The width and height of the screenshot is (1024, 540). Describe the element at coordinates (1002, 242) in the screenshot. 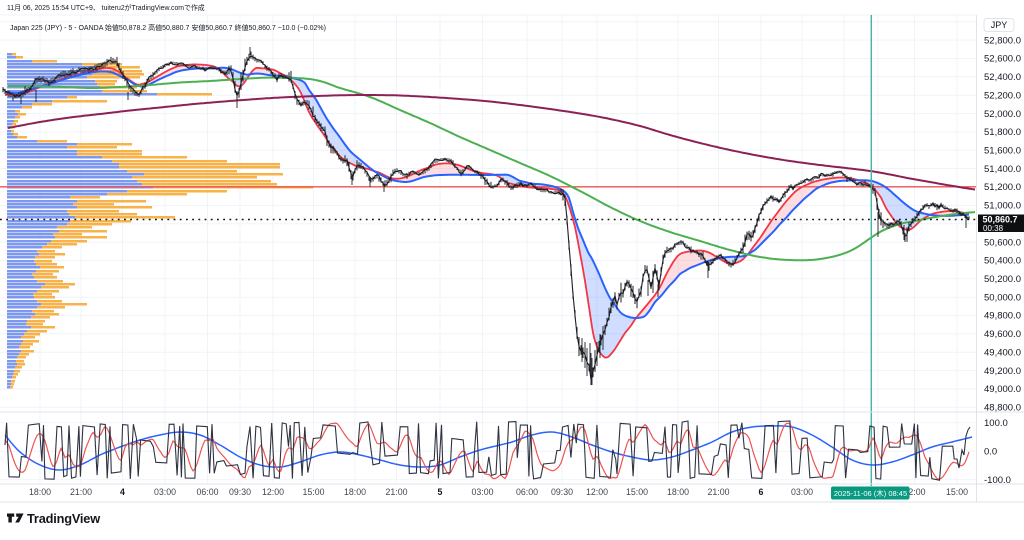

I see `svg-text: 50,600.0` at that location.